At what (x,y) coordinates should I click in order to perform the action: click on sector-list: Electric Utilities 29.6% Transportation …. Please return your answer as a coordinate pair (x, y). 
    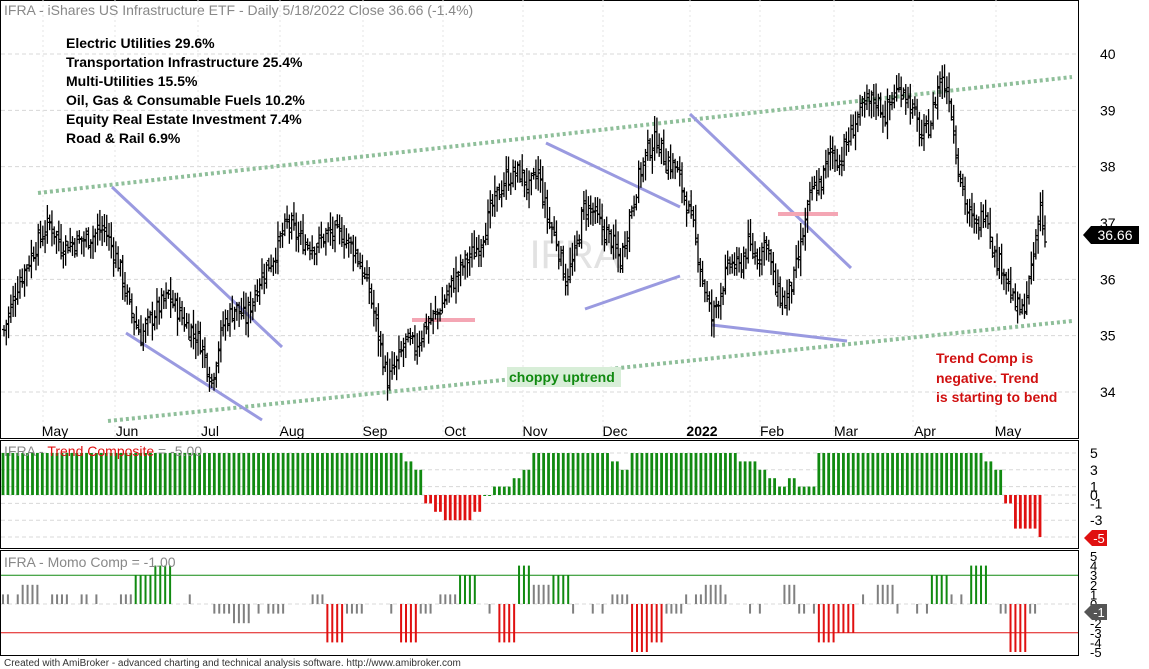
    Looking at the image, I should click on (185, 90).